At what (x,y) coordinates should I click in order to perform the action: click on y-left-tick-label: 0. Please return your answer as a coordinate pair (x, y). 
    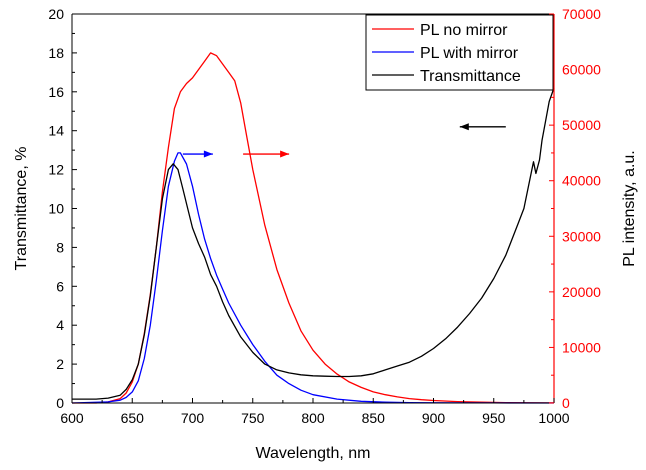
    Looking at the image, I should click on (60, 403).